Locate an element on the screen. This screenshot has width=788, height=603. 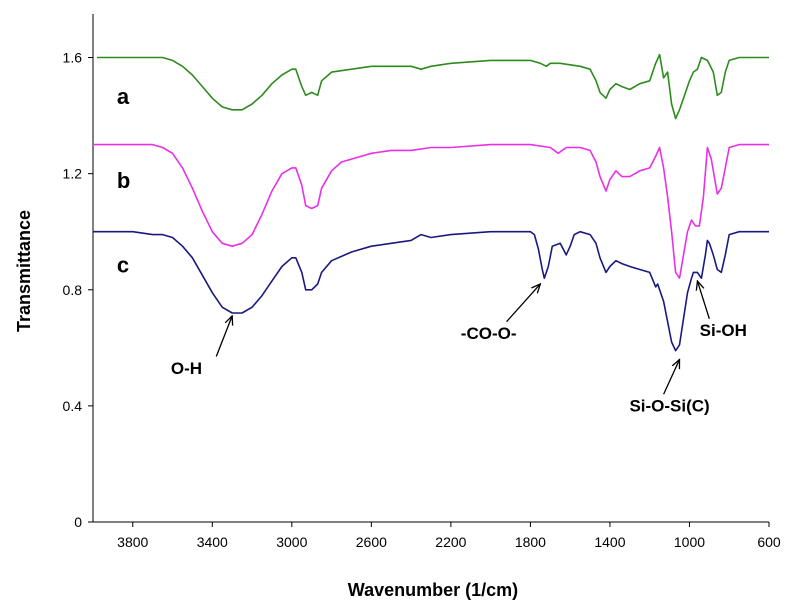
x-tick-label: 1400 is located at coordinates (609, 542).